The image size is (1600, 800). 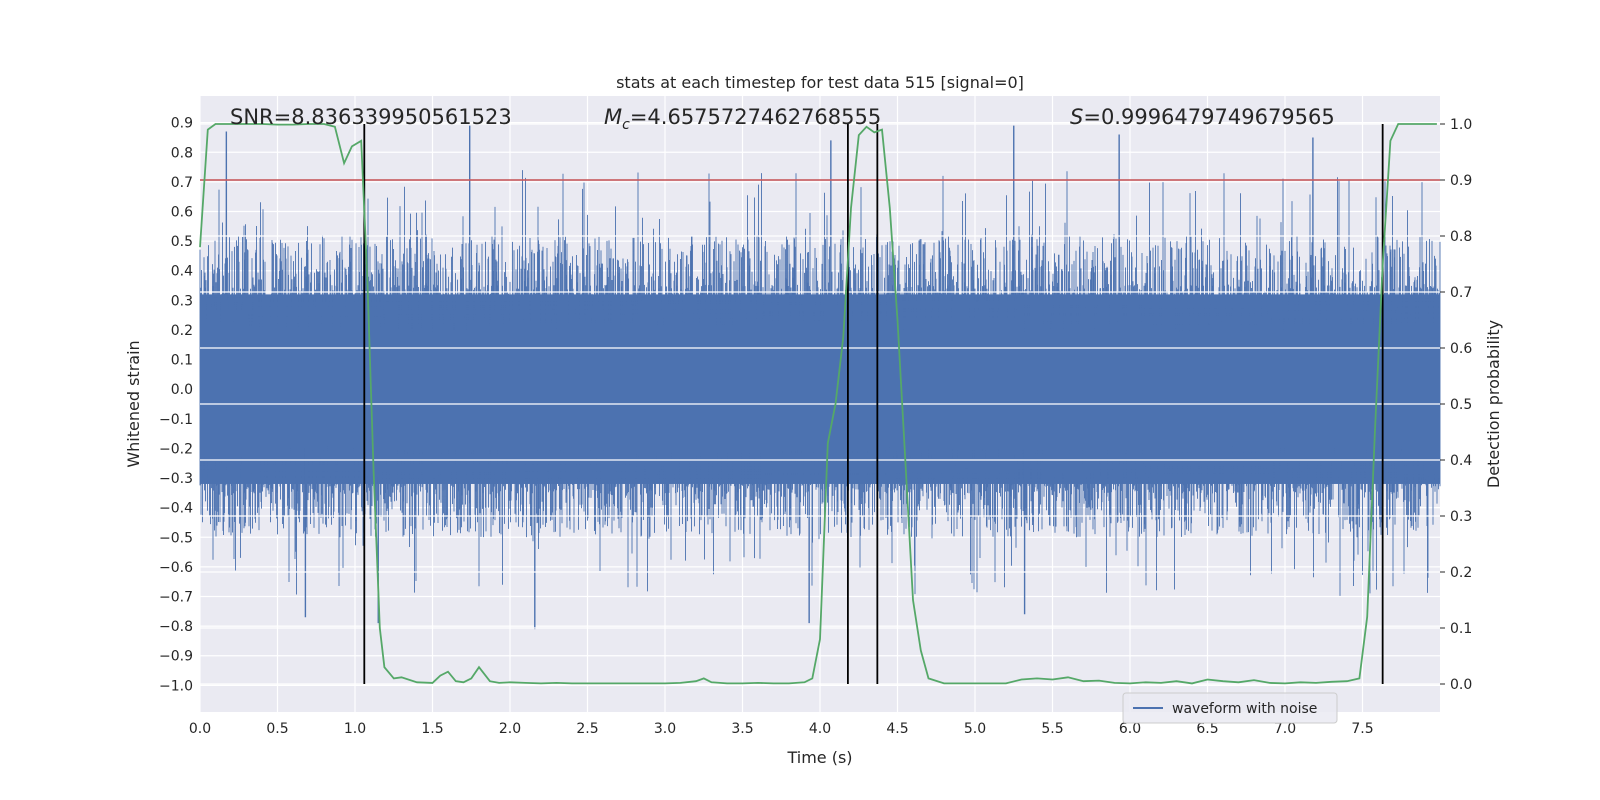 What do you see at coordinates (176, 627) in the screenshot?
I see `y-tick-label: −0.8` at bounding box center [176, 627].